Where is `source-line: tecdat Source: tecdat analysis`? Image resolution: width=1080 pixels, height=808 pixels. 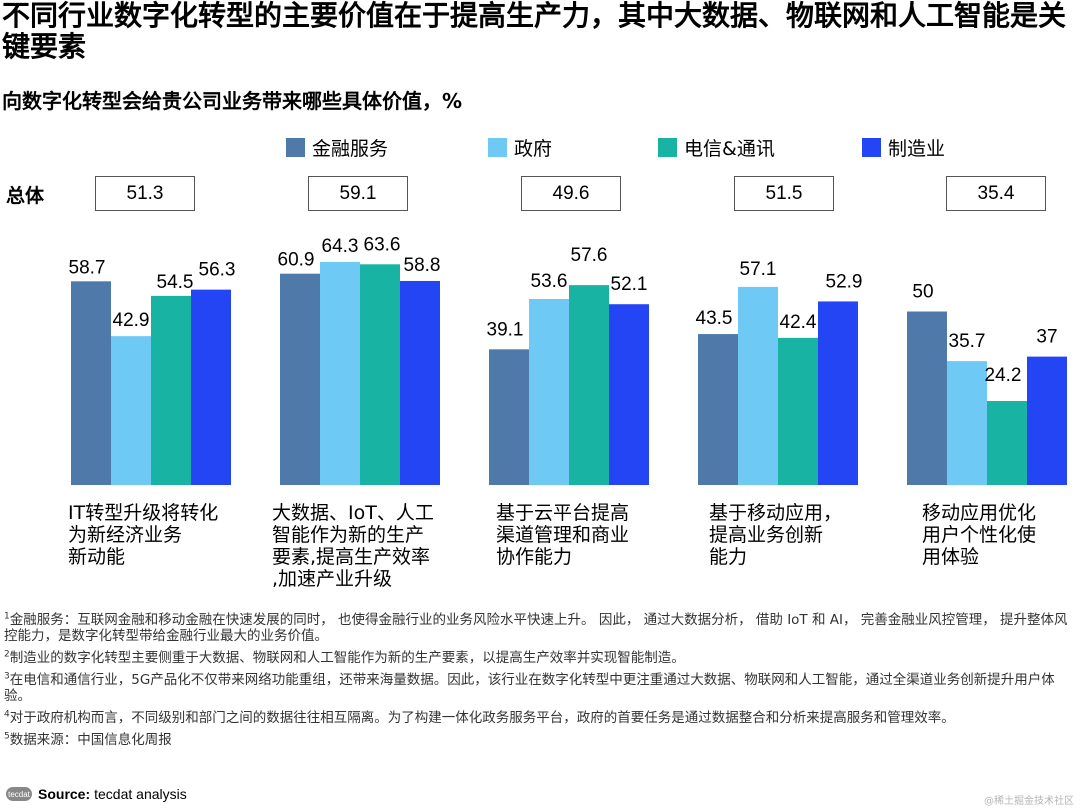 source-line: tecdat Source: tecdat analysis is located at coordinates (96, 794).